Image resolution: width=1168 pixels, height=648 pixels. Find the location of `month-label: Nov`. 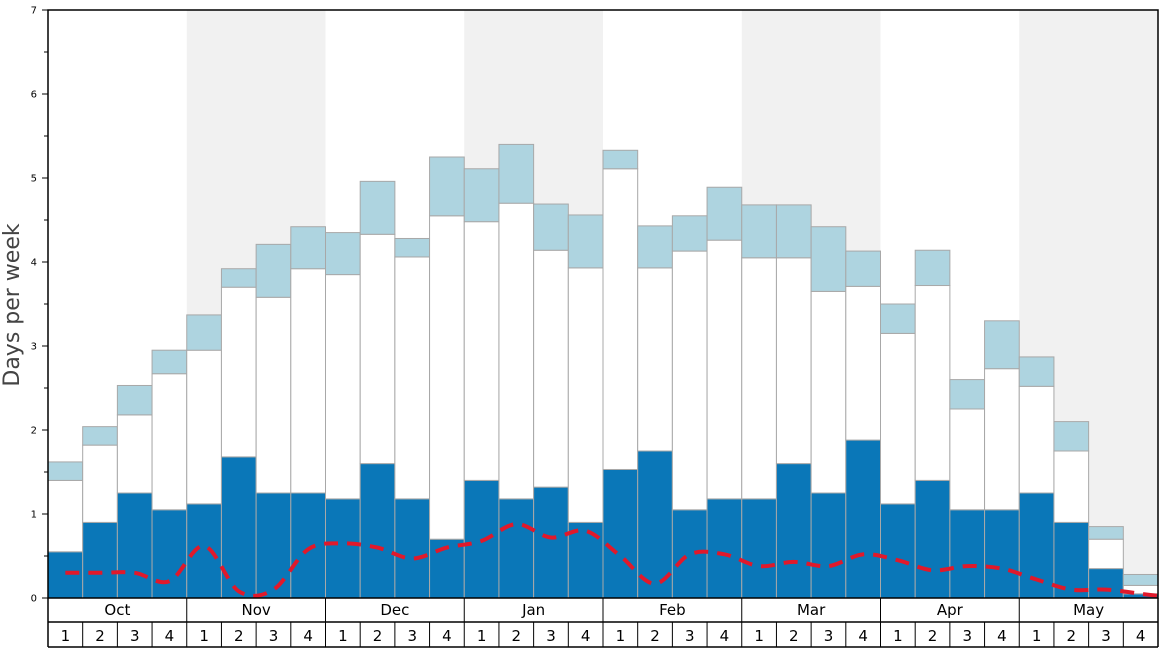

month-label: Nov is located at coordinates (255, 610).